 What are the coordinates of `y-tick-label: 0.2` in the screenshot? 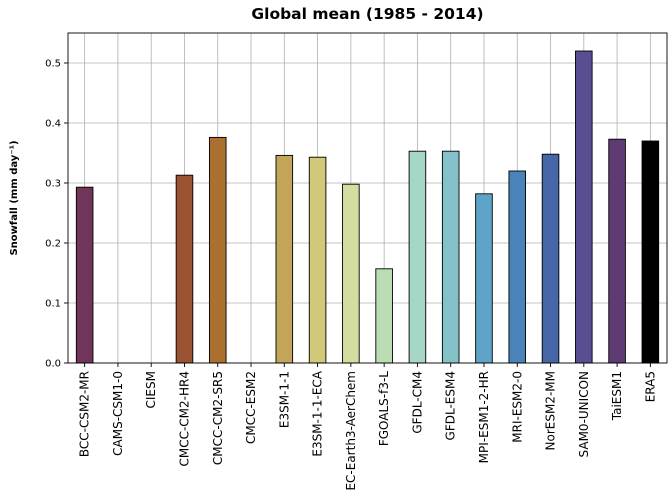 It's located at (53, 244).